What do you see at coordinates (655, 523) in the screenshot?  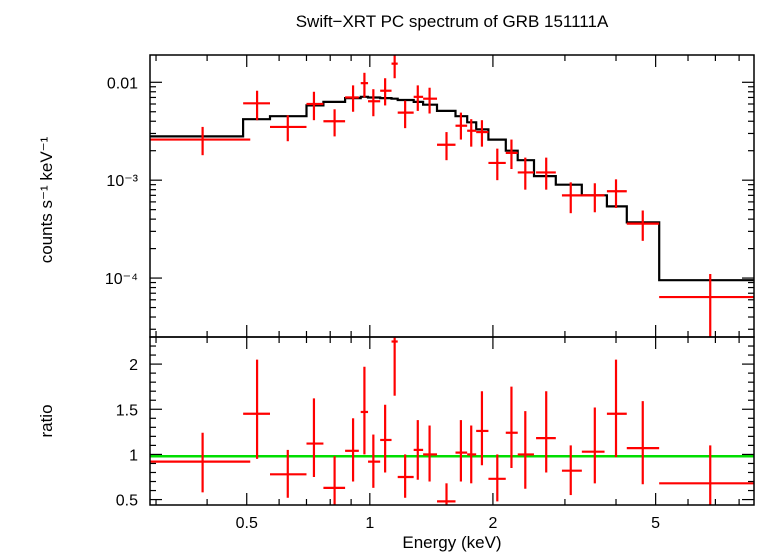 I see `x-tick-label-3: 5` at bounding box center [655, 523].